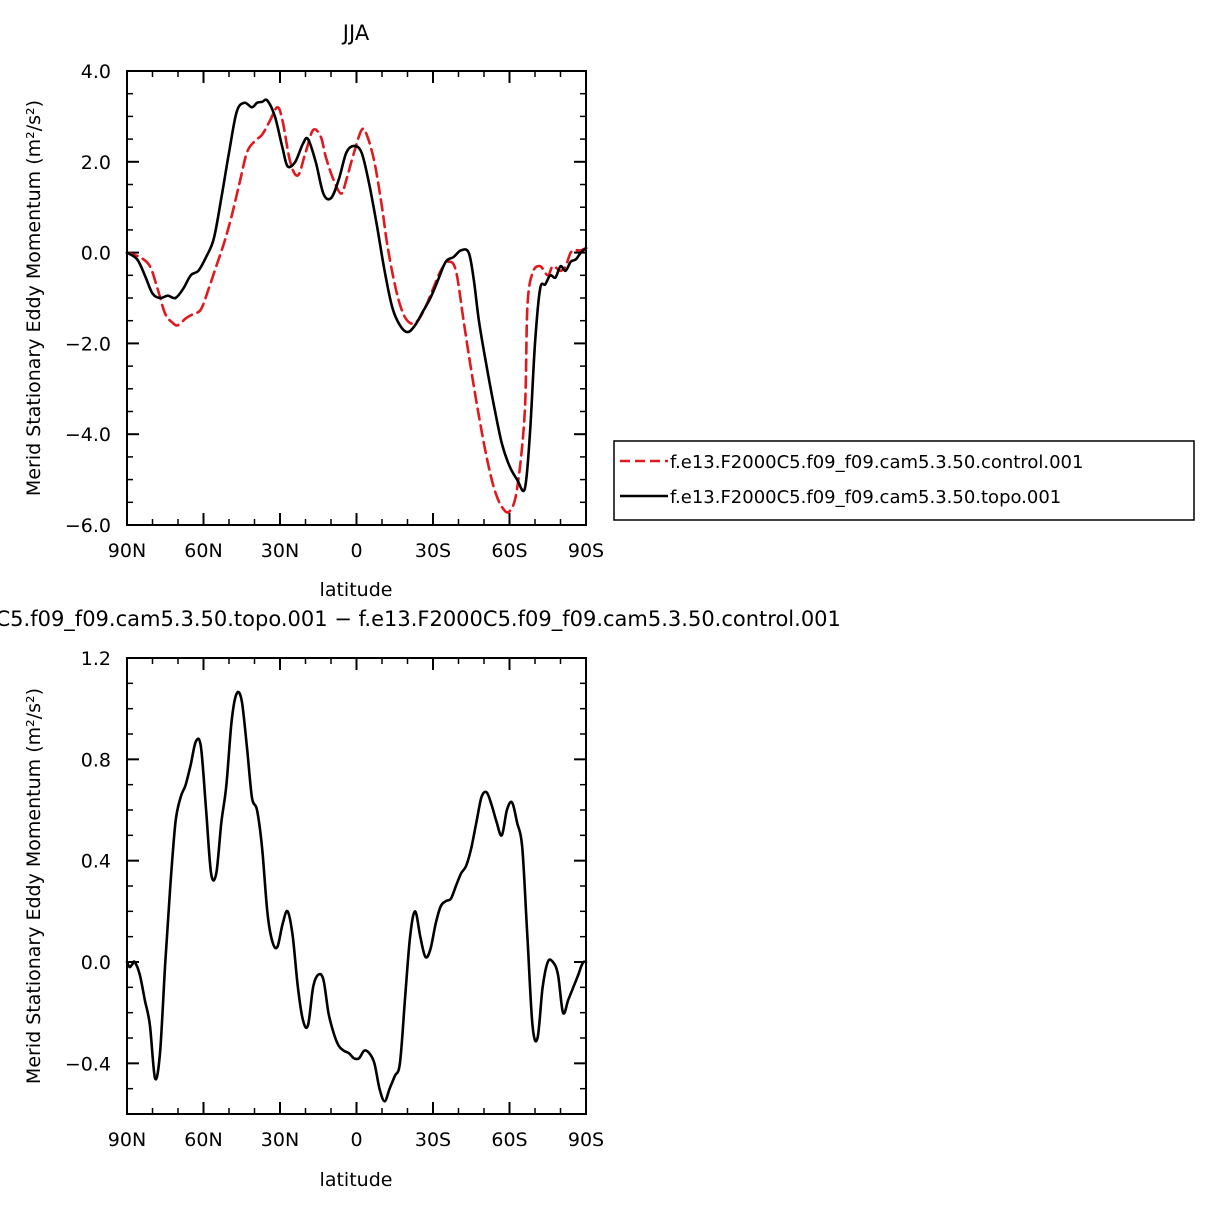  I want to click on legend-box, so click(904, 480).